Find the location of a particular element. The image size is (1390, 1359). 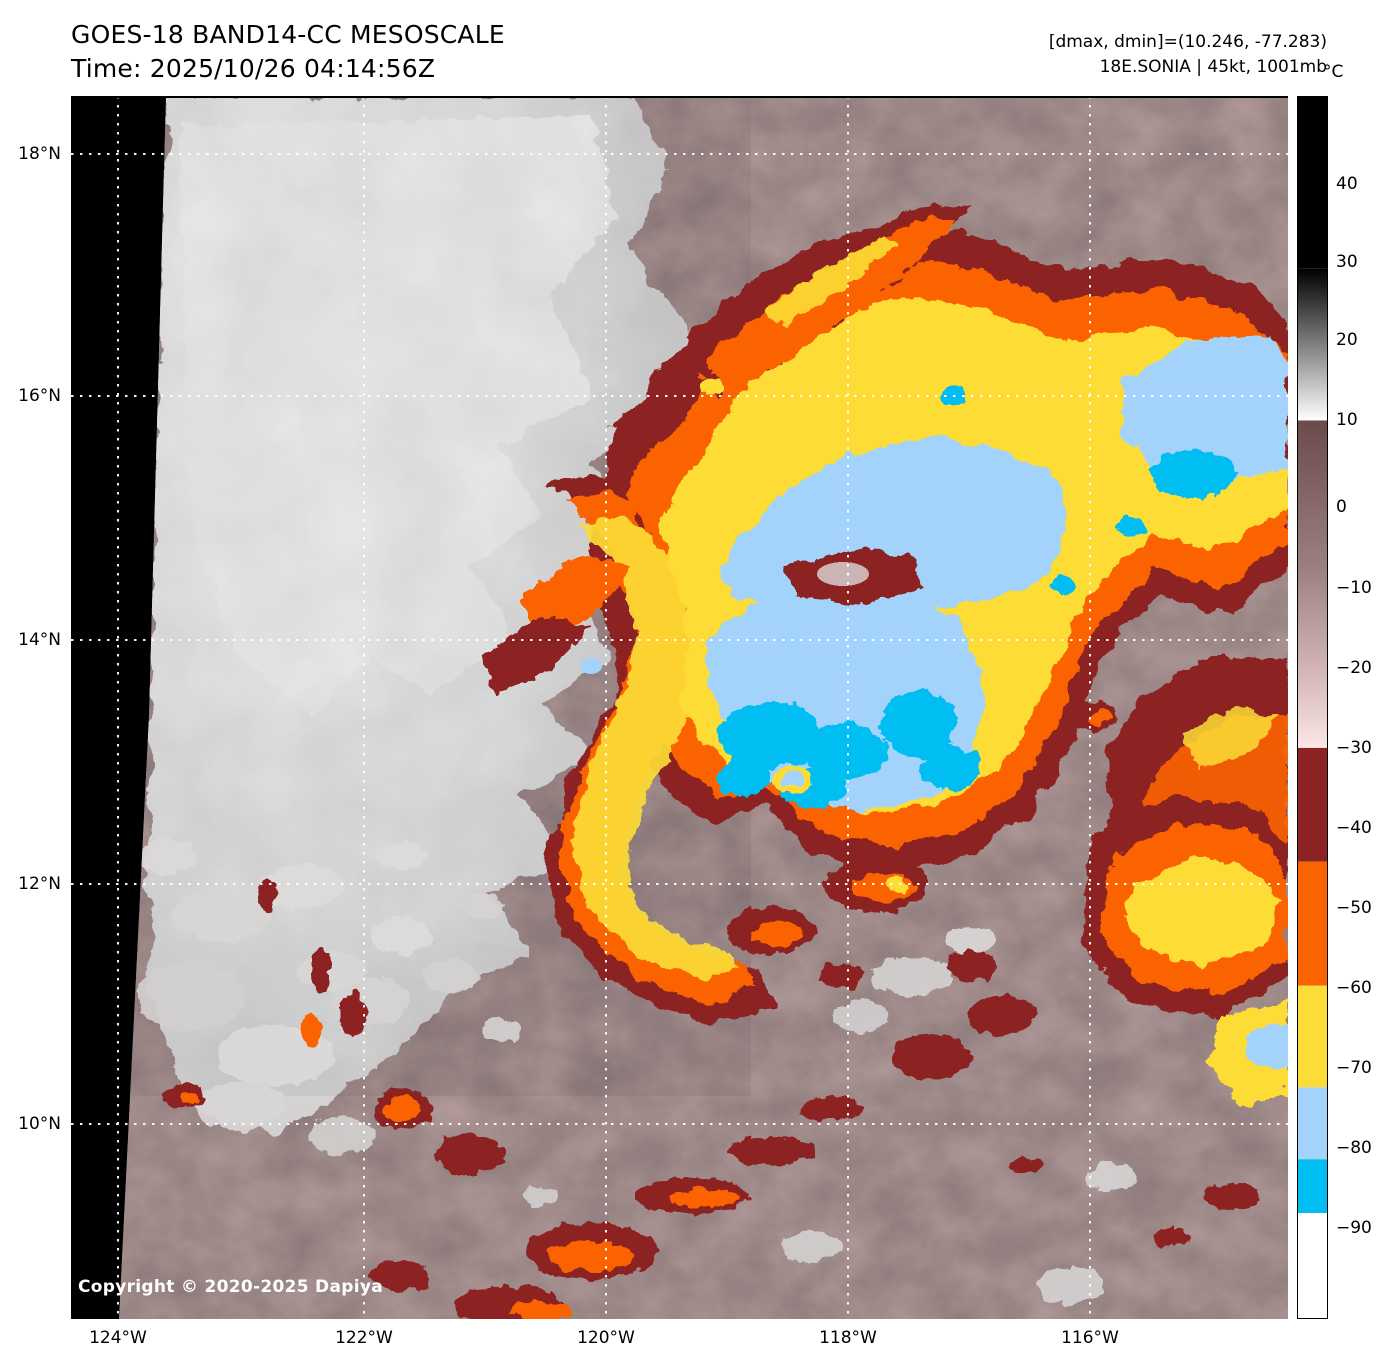

warm-hole-center is located at coordinates (843, 574).